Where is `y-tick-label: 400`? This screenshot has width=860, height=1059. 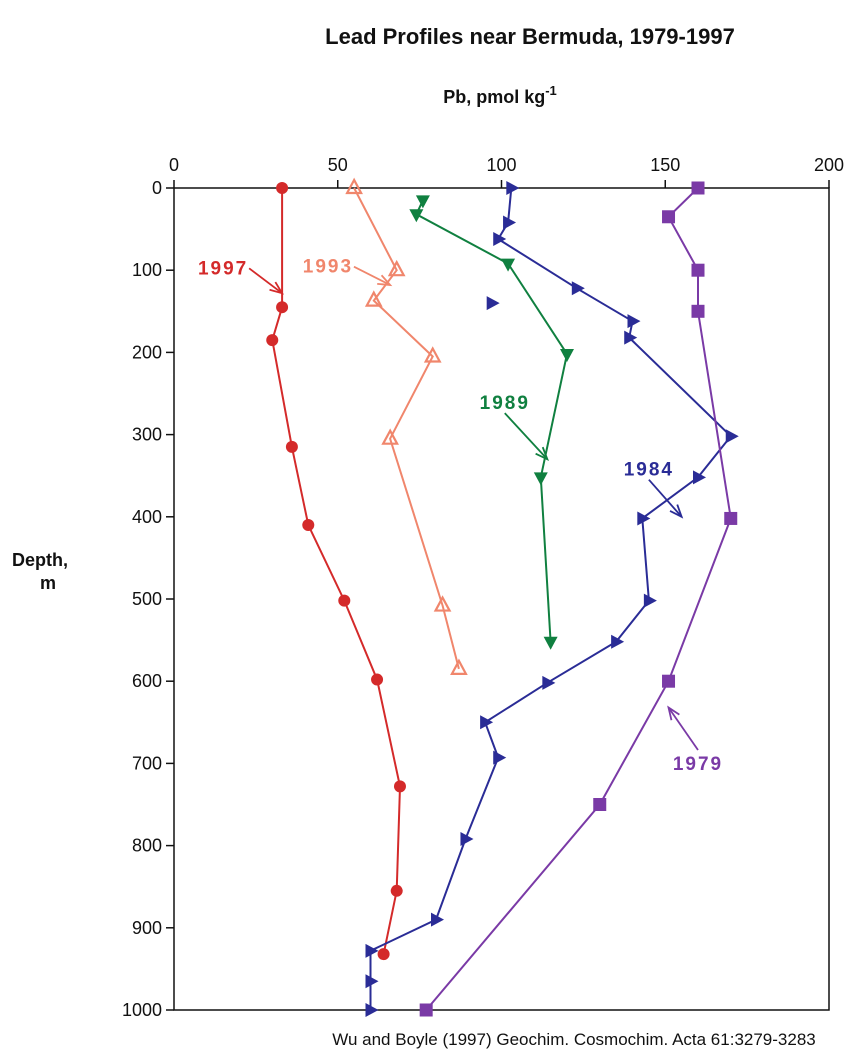 y-tick-label: 400 is located at coordinates (147, 517).